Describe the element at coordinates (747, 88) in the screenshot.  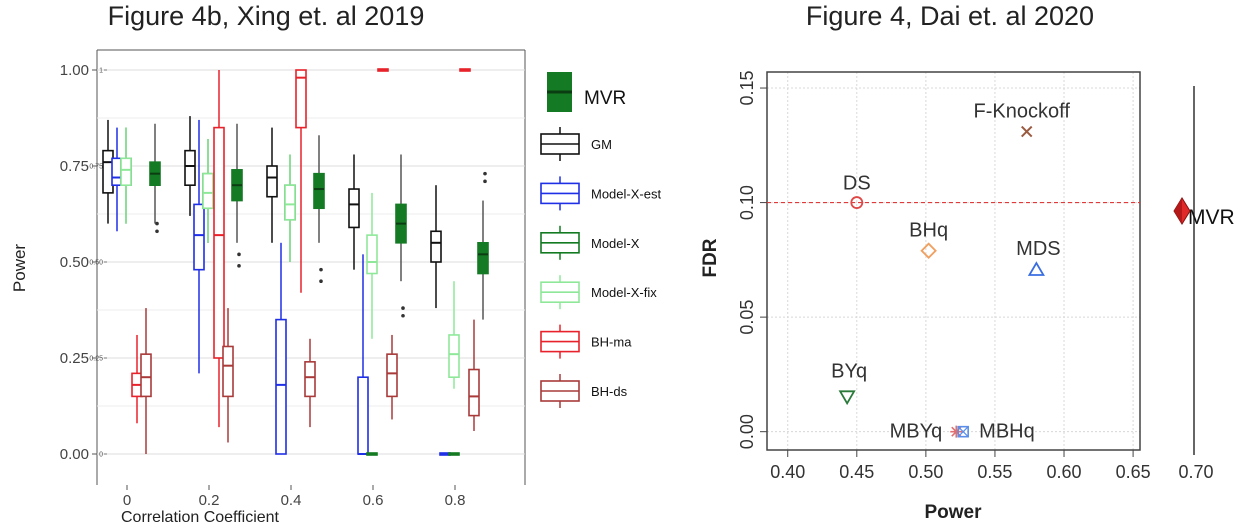
I see `right-y-tick-label: 0.15` at that location.